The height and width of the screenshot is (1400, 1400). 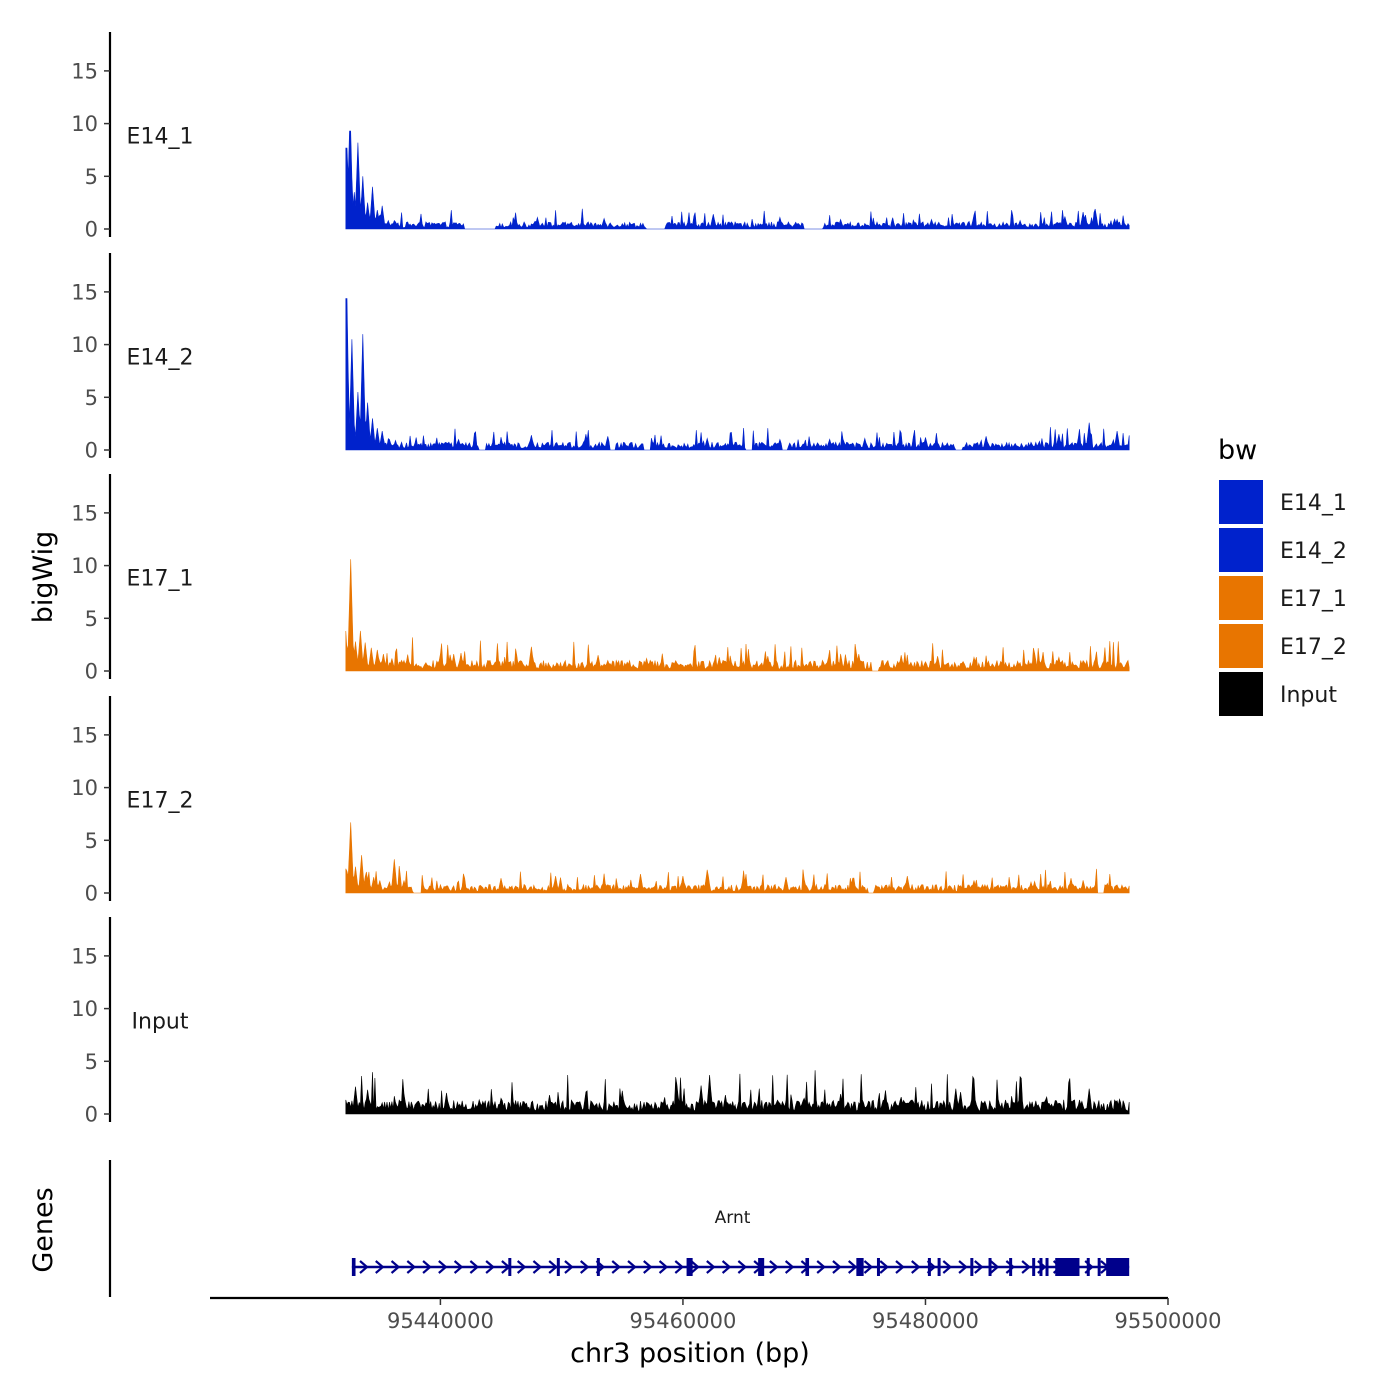 What do you see at coordinates (1313, 551) in the screenshot?
I see `legend-label: E14_2` at bounding box center [1313, 551].